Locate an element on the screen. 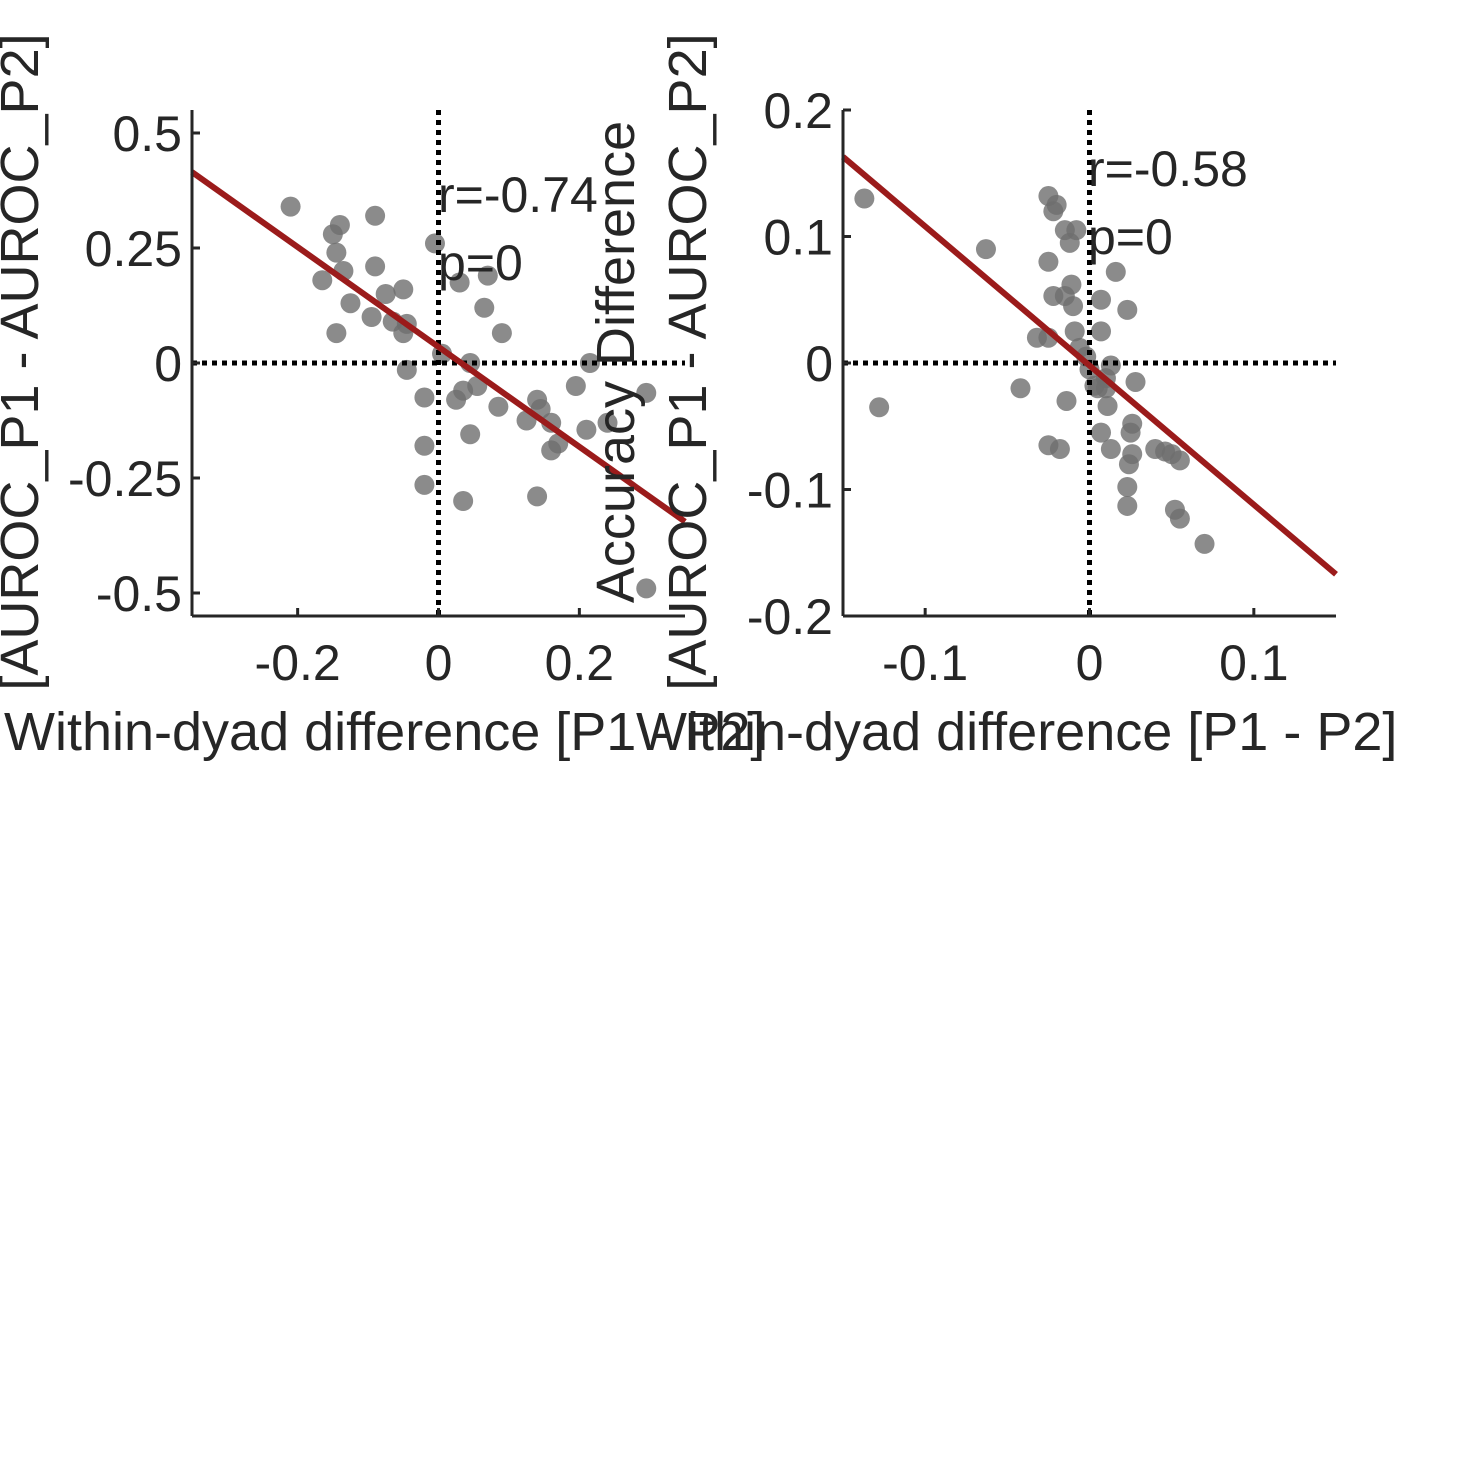 This screenshot has height=1479, width=1476. x-axis-label-1: Within-dyad difference [P1 - P2] is located at coordinates (384, 732).